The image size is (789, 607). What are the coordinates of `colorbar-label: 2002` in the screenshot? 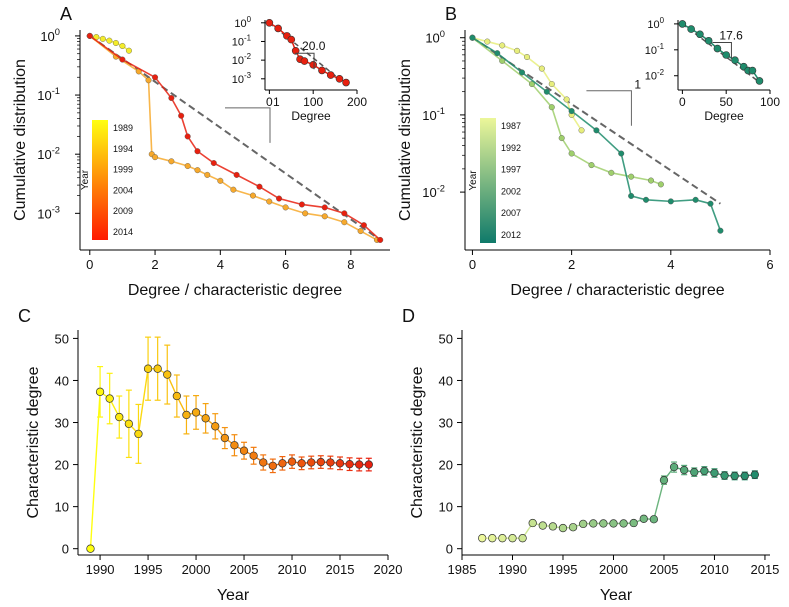 It's located at (511, 191).